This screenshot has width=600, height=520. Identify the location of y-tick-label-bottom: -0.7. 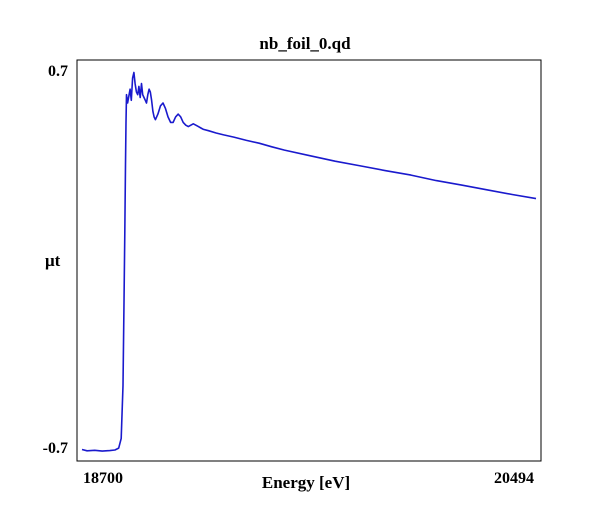
(55, 448).